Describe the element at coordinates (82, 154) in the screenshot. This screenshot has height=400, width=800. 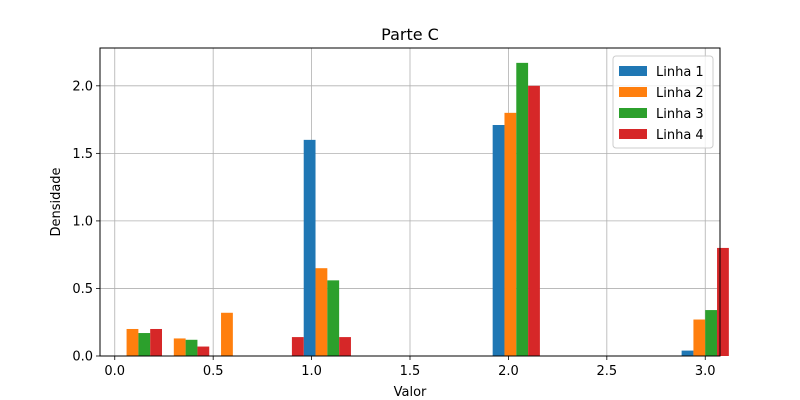
I see `y-tick-label: 1.5` at that location.